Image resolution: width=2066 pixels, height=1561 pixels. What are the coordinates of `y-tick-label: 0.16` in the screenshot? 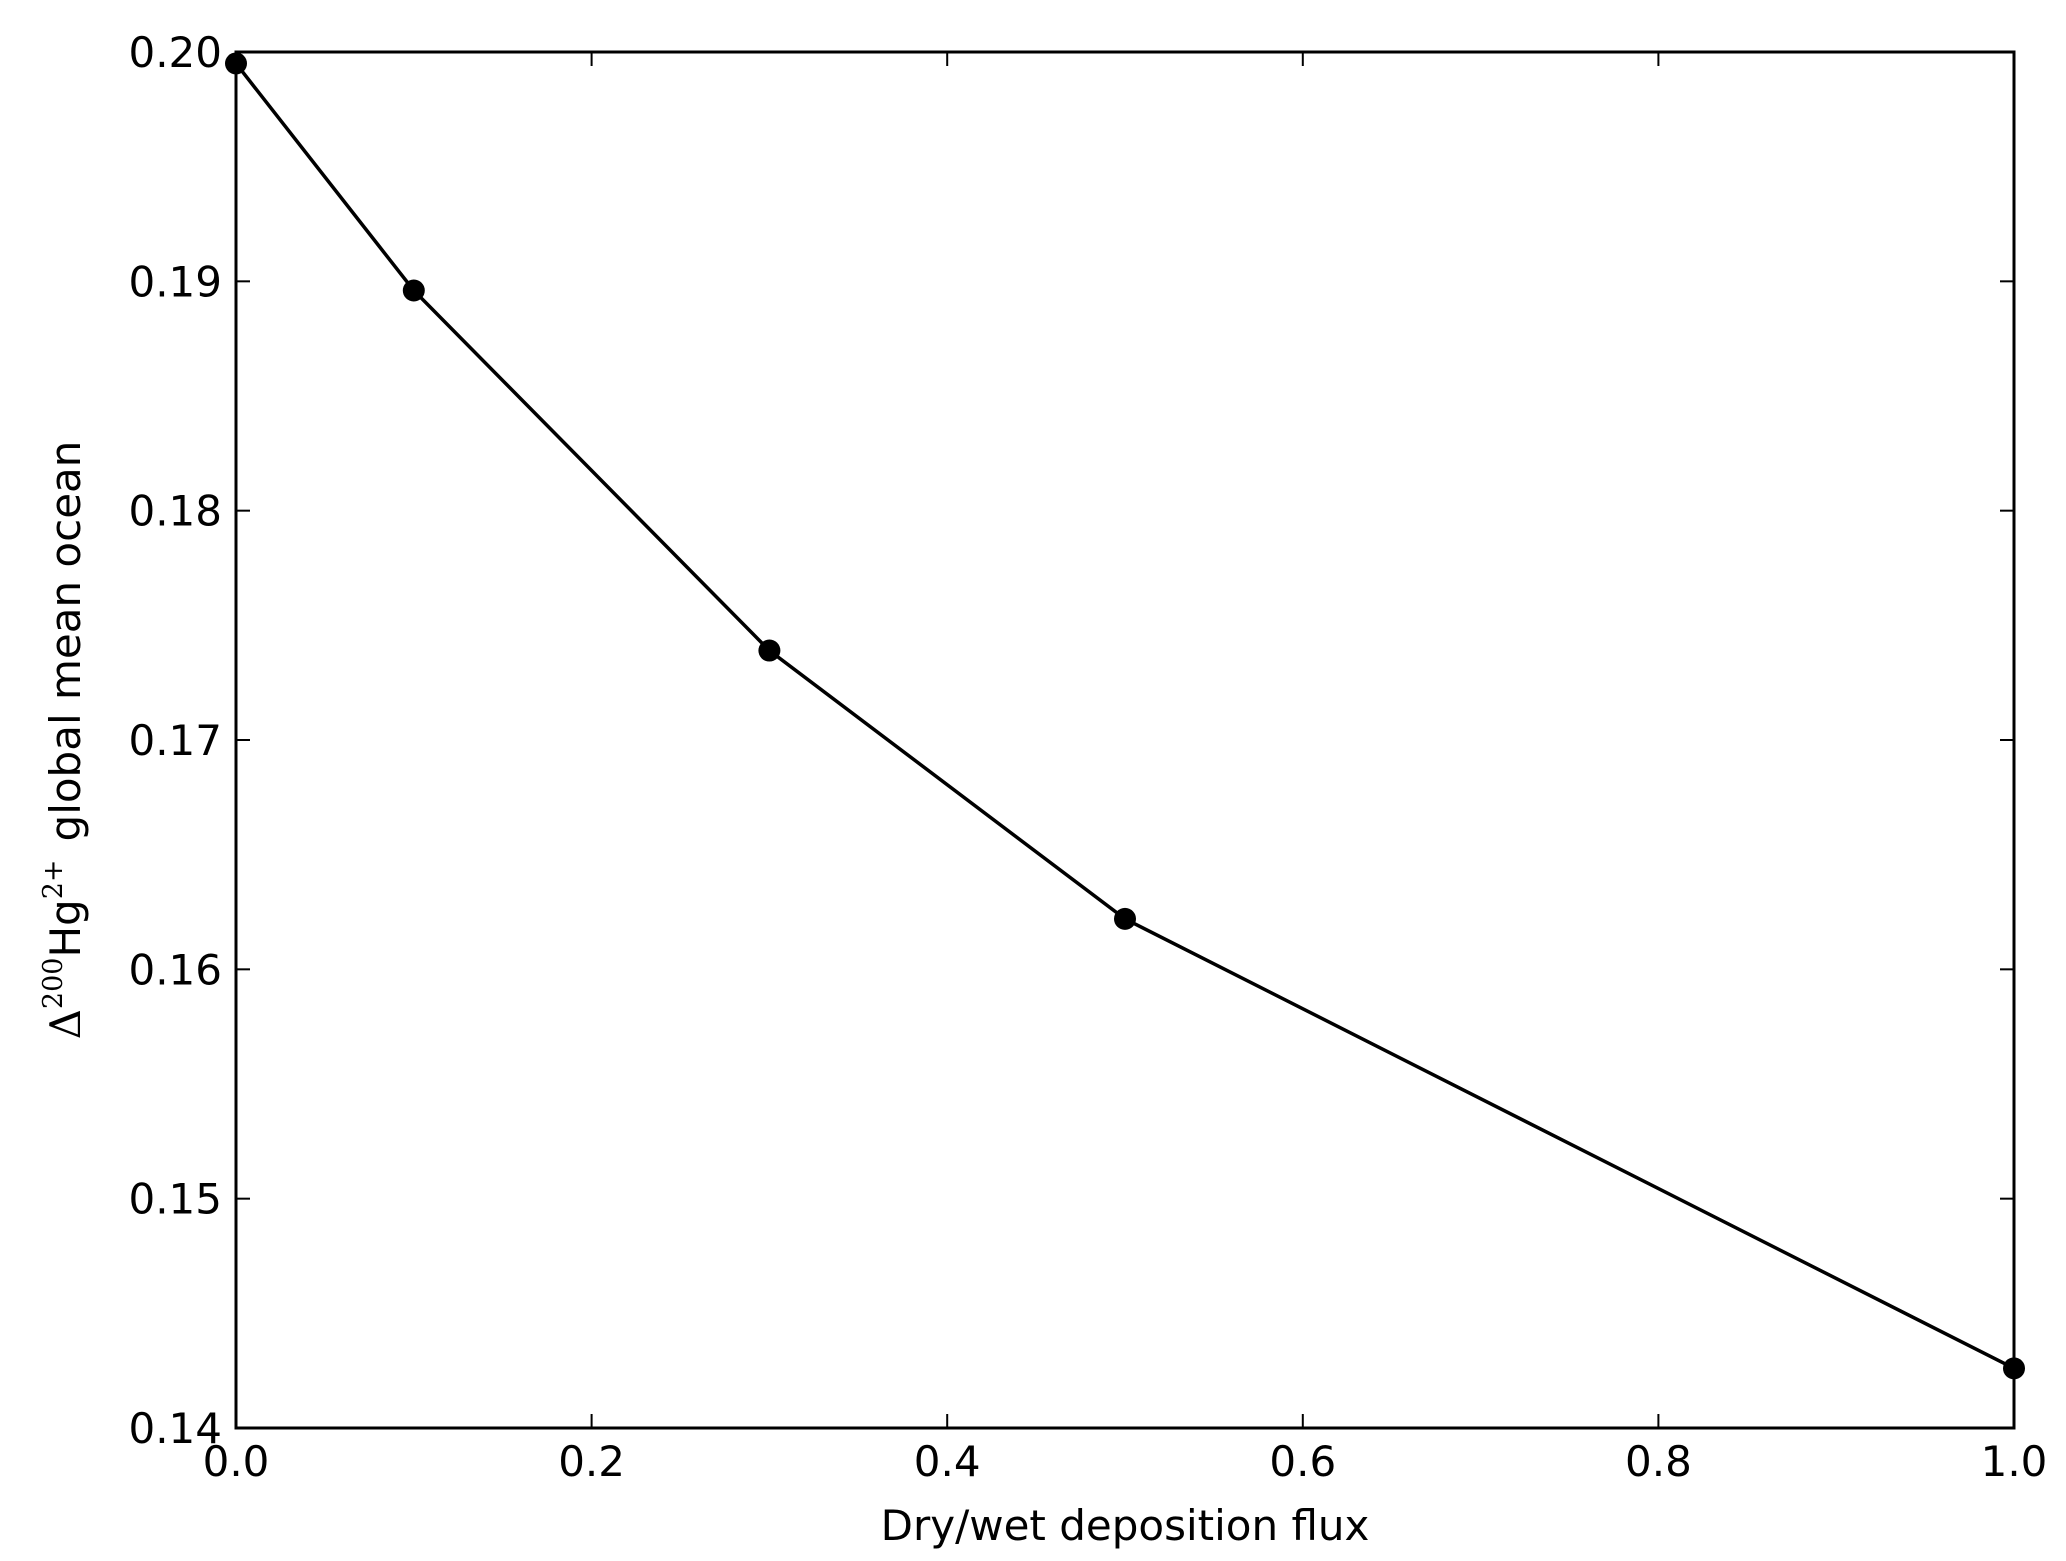 It's located at (175, 969).